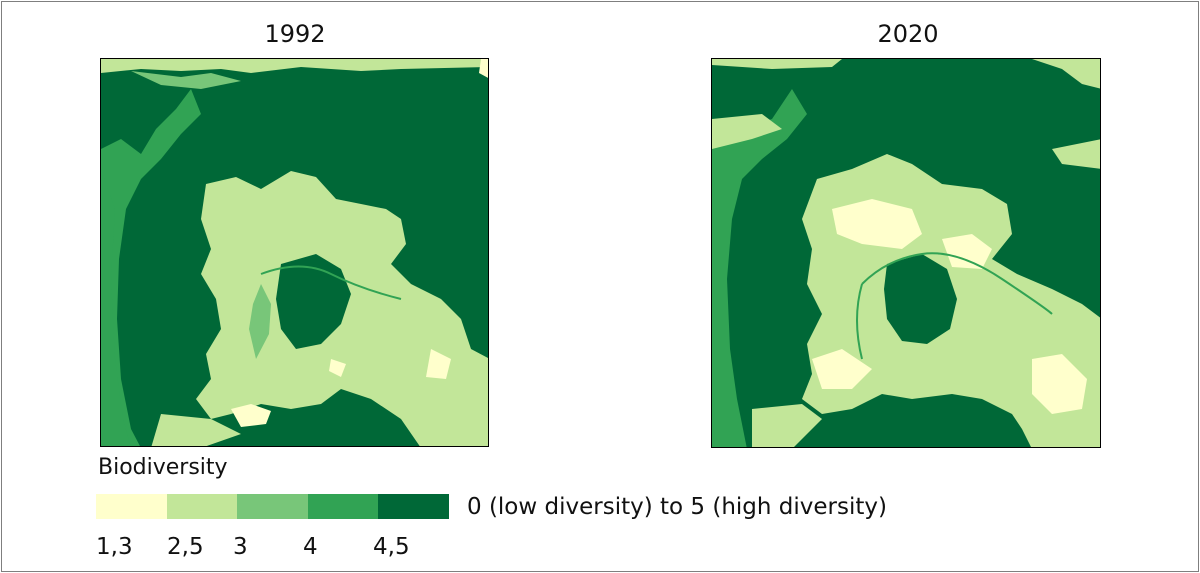  Describe the element at coordinates (677, 507) in the screenshot. I see `legend-description: 0 (low diversity) to 5 (high diversity)` at that location.